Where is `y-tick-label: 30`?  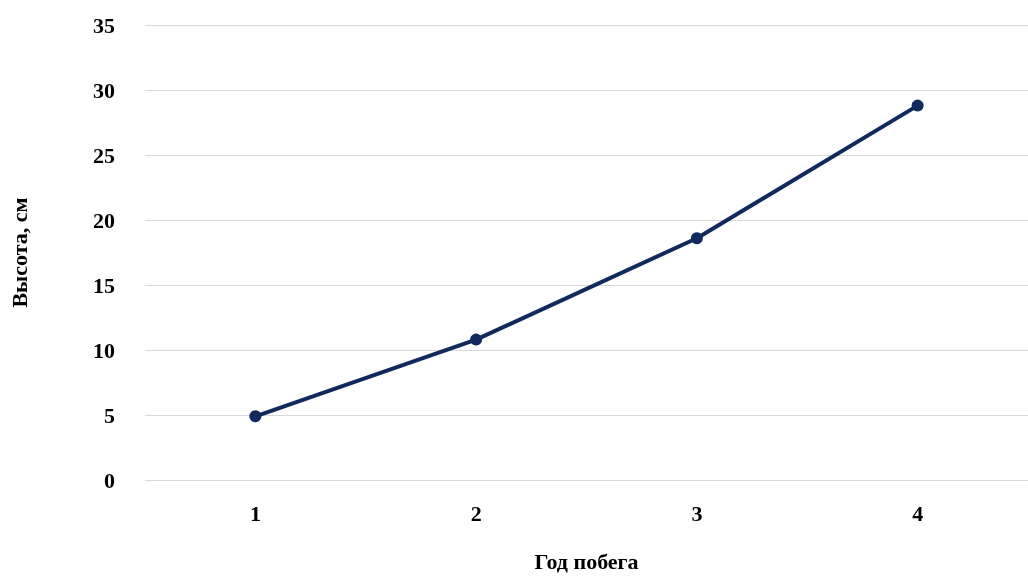
y-tick-label: 30 is located at coordinates (104, 90).